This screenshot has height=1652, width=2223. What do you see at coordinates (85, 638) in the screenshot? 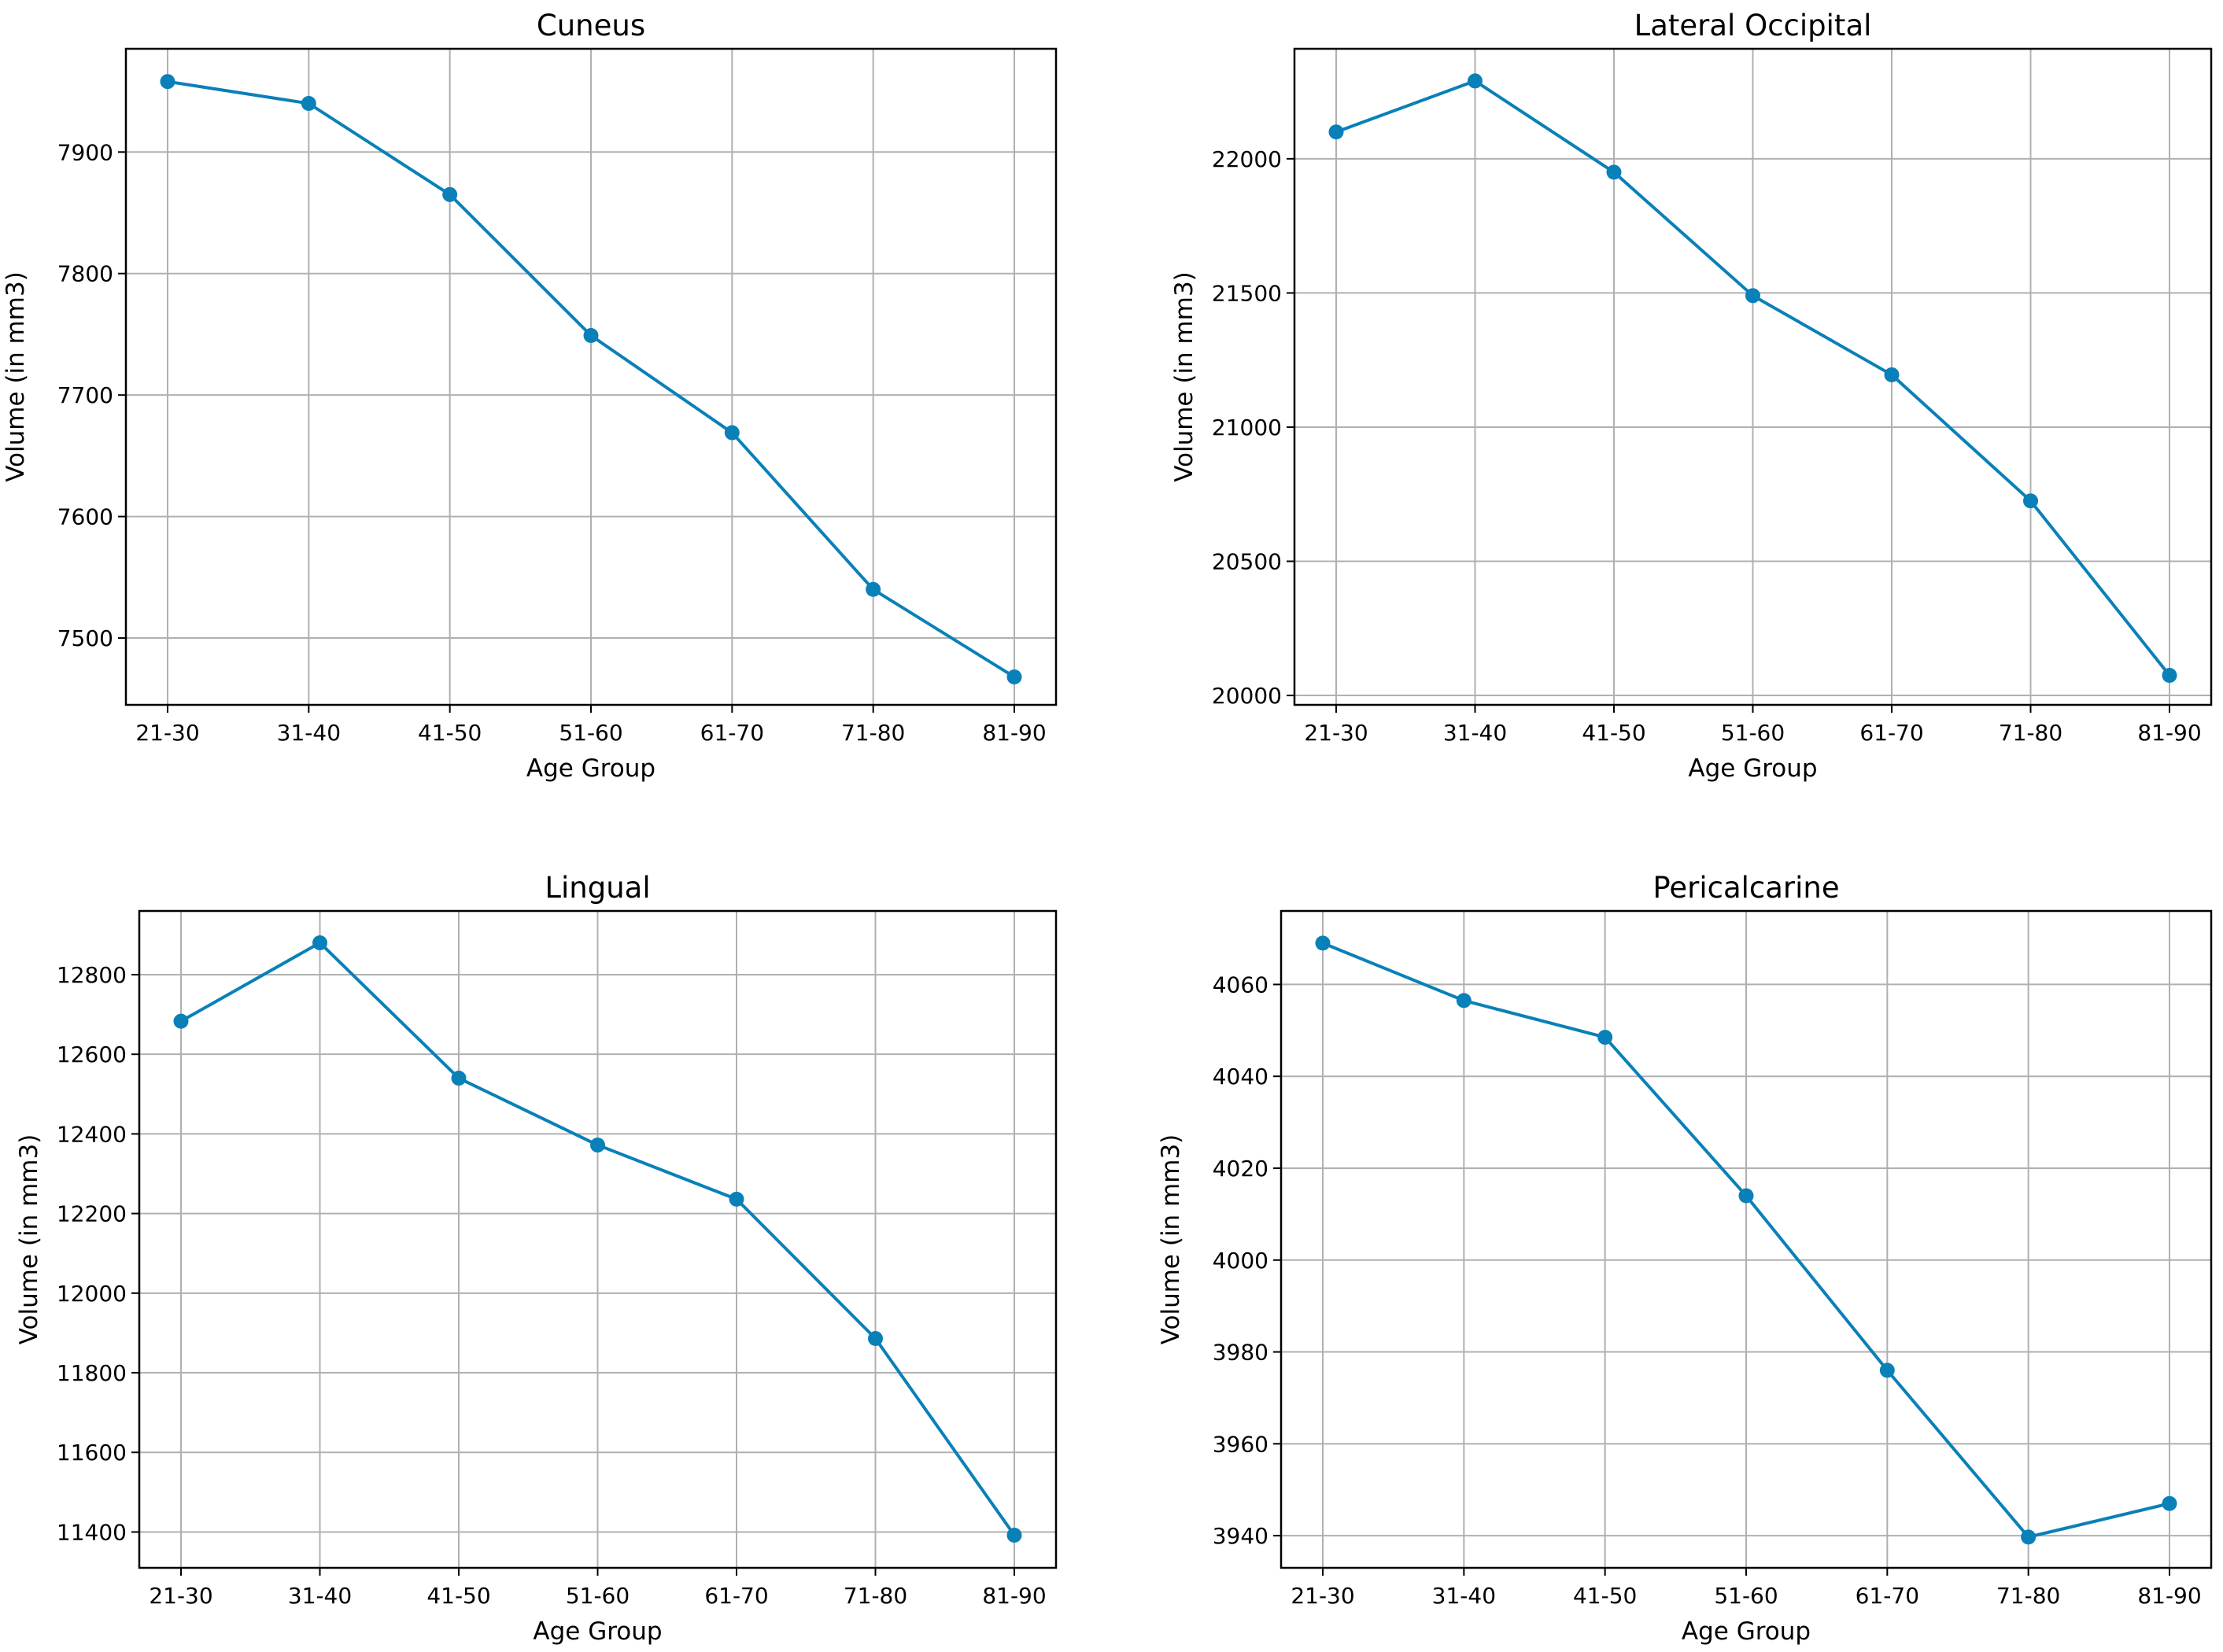
I see `y-tick-label: 7500` at bounding box center [85, 638].